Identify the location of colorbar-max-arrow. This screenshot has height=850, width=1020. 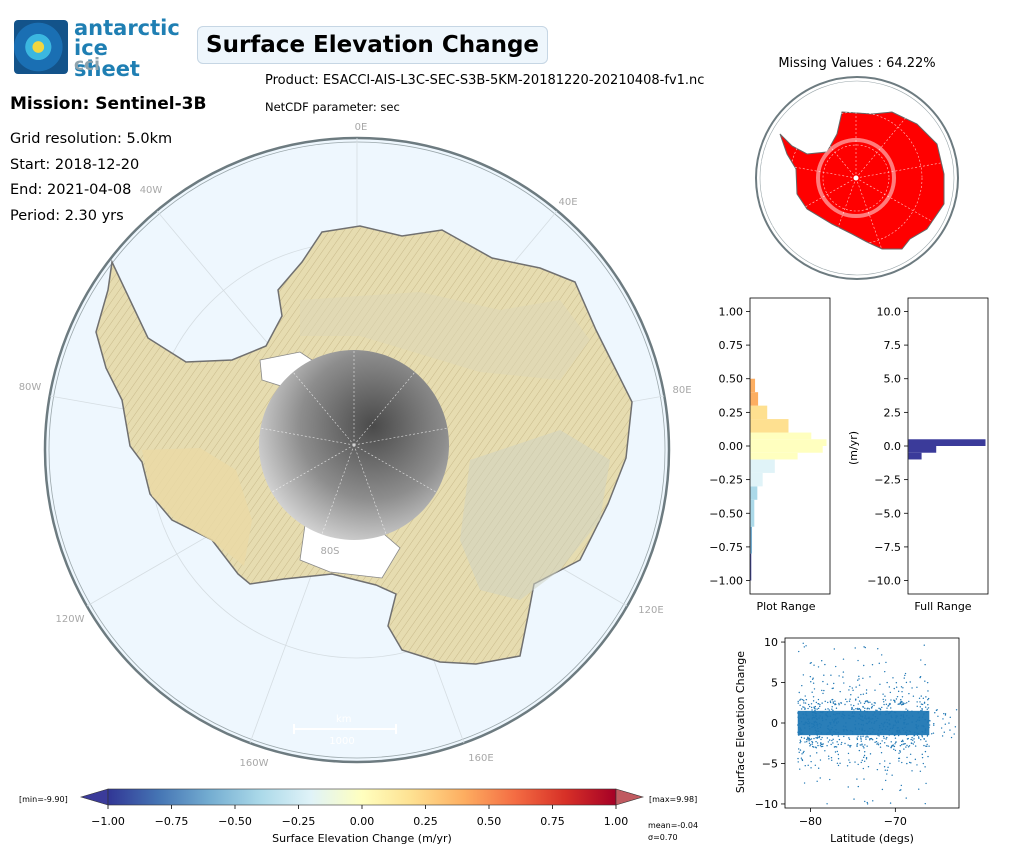
(630, 797).